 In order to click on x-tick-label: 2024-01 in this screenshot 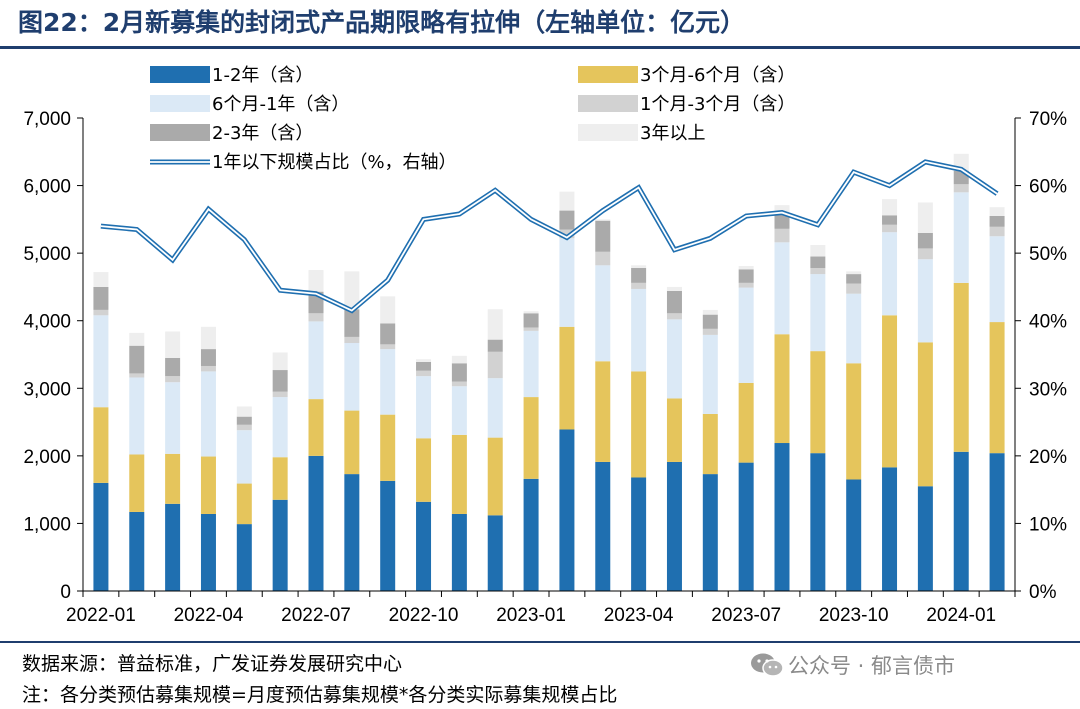, I will do `click(961, 615)`.